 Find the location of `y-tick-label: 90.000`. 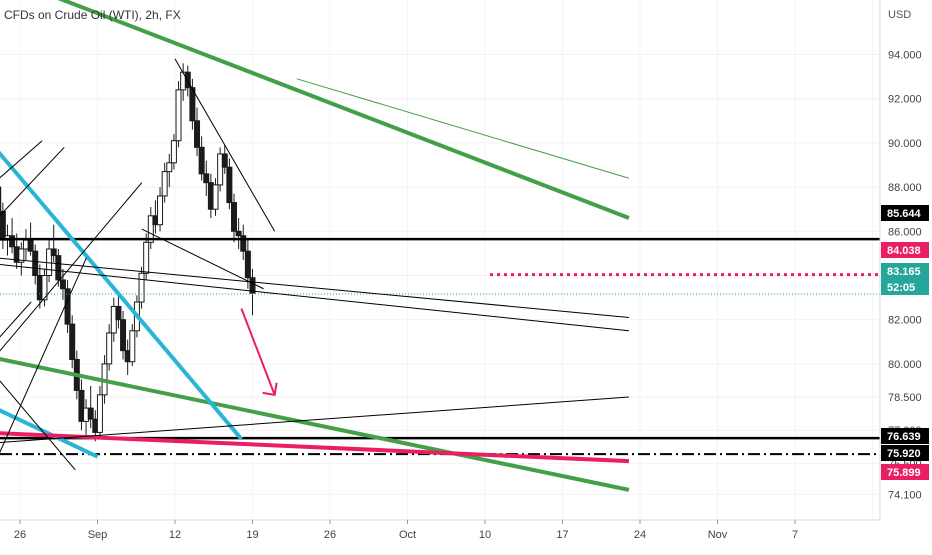

y-tick-label: 90.000 is located at coordinates (905, 144).